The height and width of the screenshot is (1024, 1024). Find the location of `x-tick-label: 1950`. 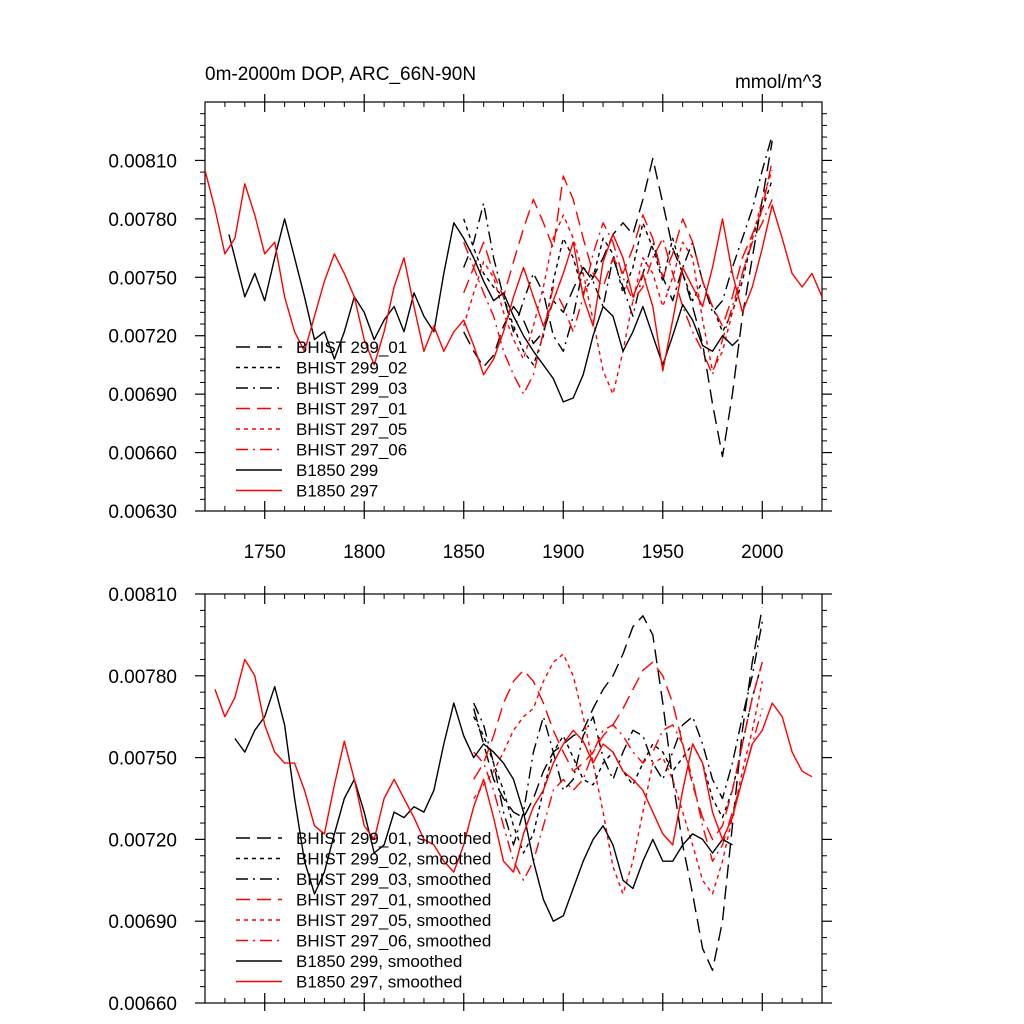

x-tick-label: 1950 is located at coordinates (663, 552).